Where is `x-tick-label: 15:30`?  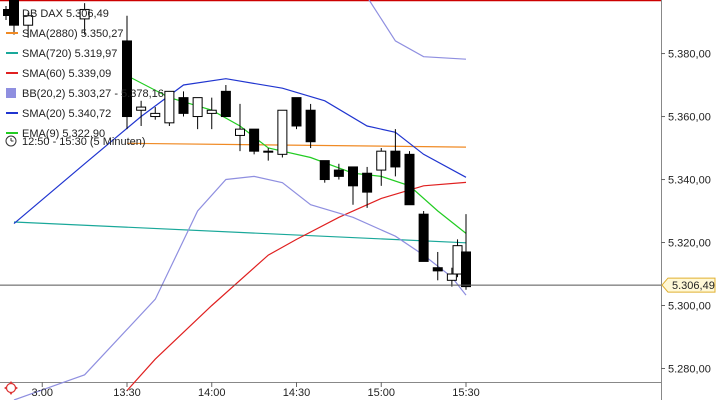 x-tick-label: 15:30 is located at coordinates (466, 393).